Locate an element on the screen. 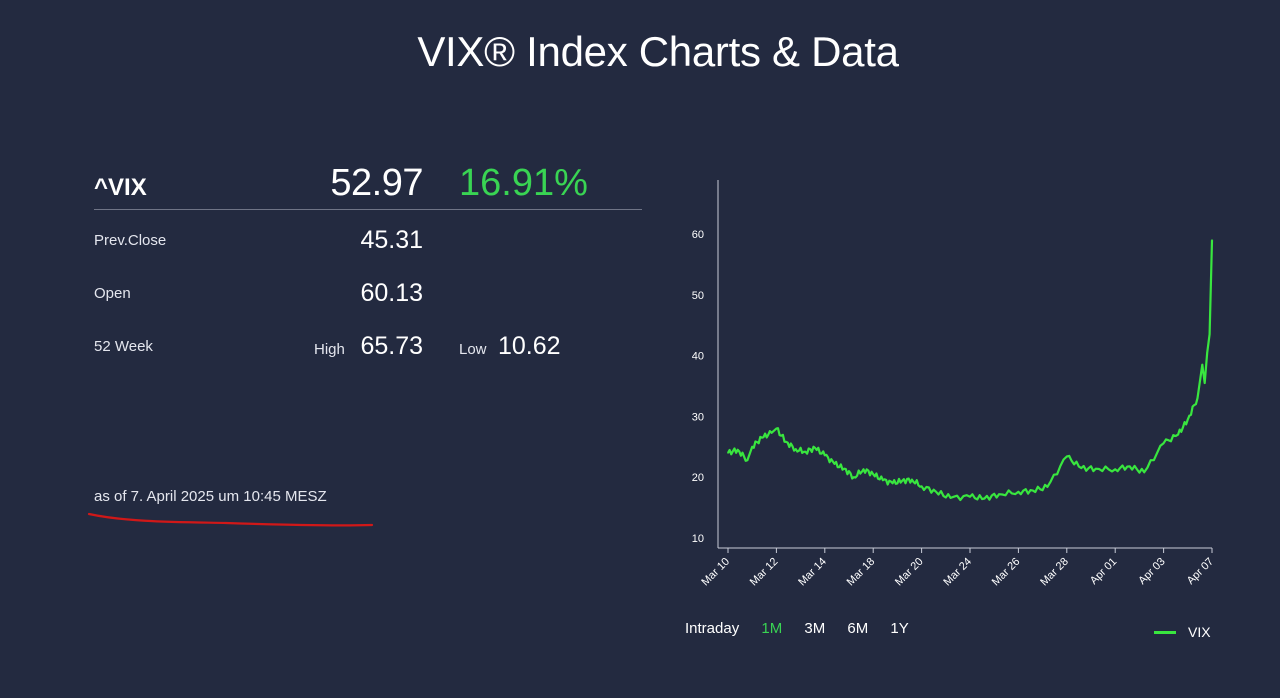 The height and width of the screenshot is (698, 1280). week52-high-value: 65.73 is located at coordinates (391, 346).